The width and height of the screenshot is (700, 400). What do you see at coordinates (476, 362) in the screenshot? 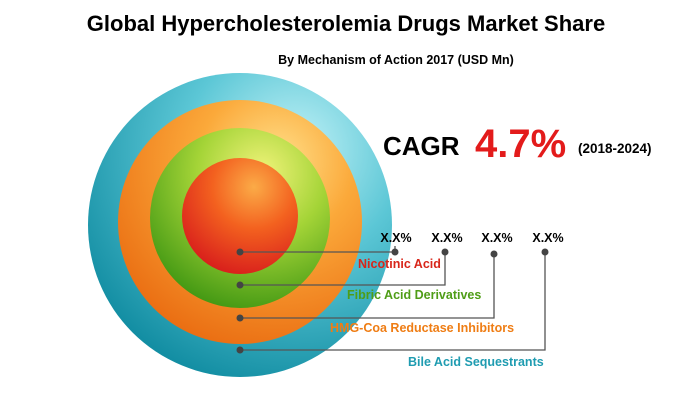
I see `series-label-bile-acid-sequestrants: Bile Acid Sequestrants` at bounding box center [476, 362].